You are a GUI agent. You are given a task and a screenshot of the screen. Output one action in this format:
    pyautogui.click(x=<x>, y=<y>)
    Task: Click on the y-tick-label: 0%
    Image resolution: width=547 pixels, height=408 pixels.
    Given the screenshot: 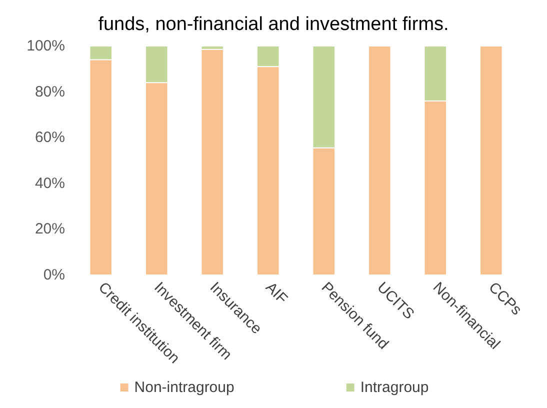 What is the action you would take?
    pyautogui.click(x=54, y=275)
    